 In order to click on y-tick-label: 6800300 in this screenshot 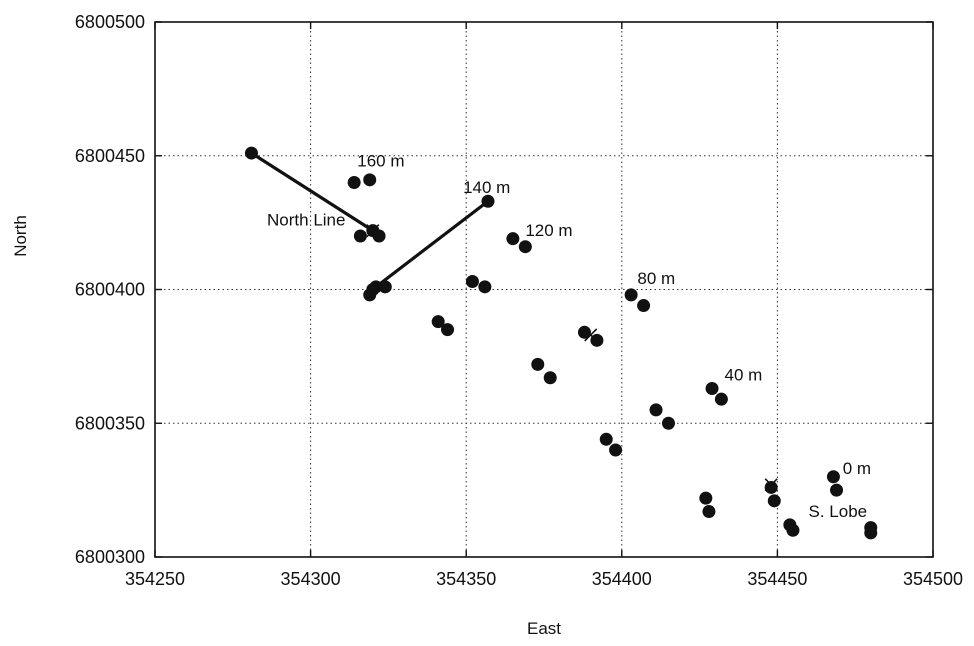, I will do `click(110, 557)`.